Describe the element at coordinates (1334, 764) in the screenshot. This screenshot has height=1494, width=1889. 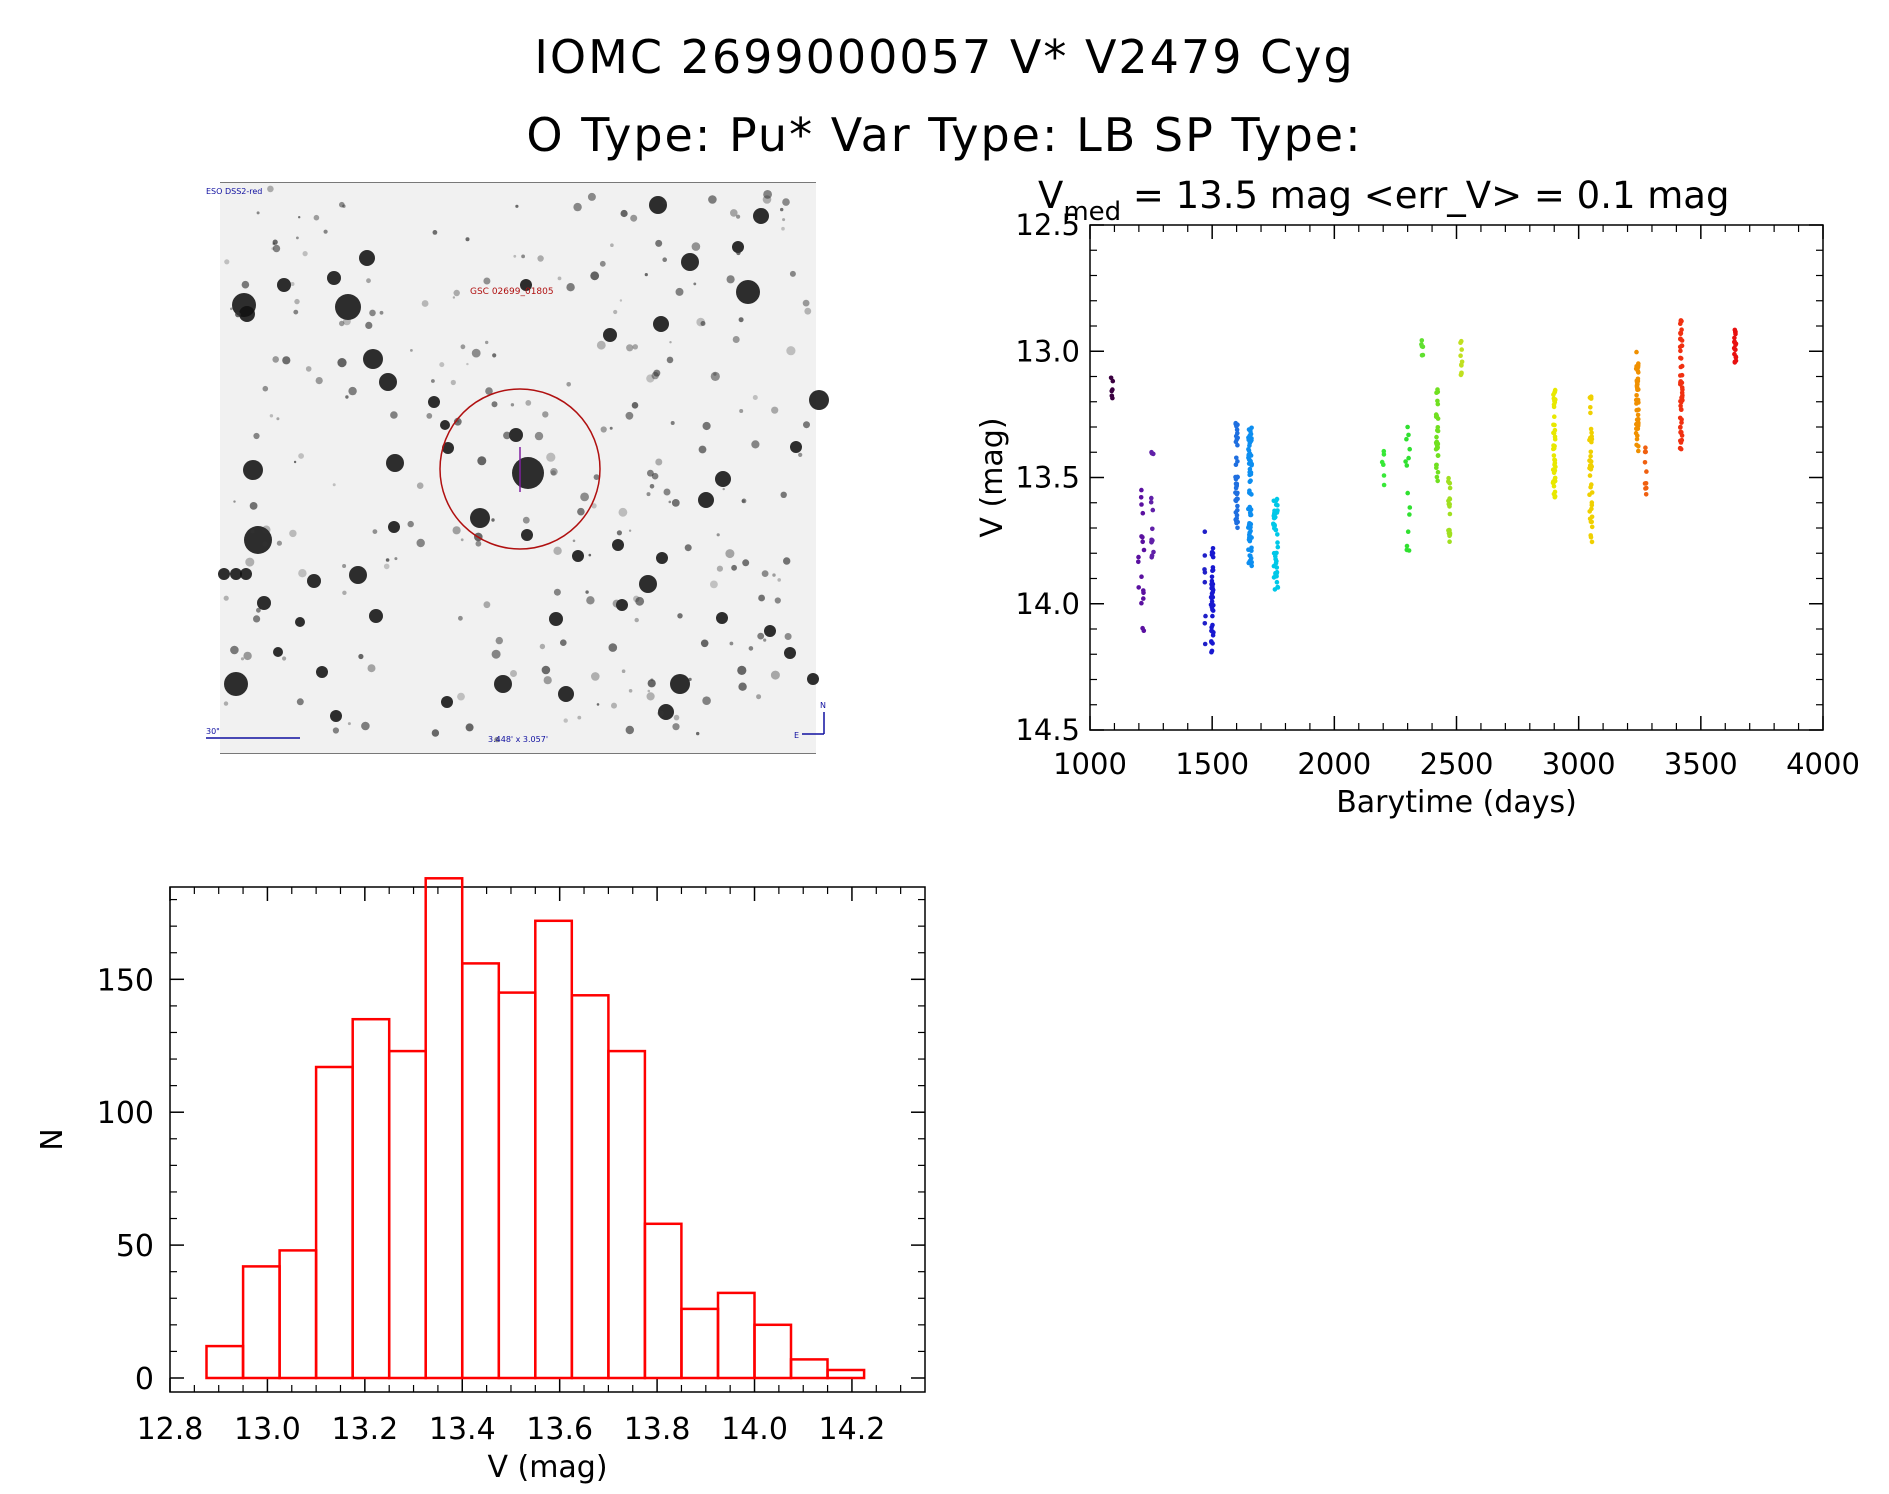
I see `lc-x-tick-label: 2000` at that location.